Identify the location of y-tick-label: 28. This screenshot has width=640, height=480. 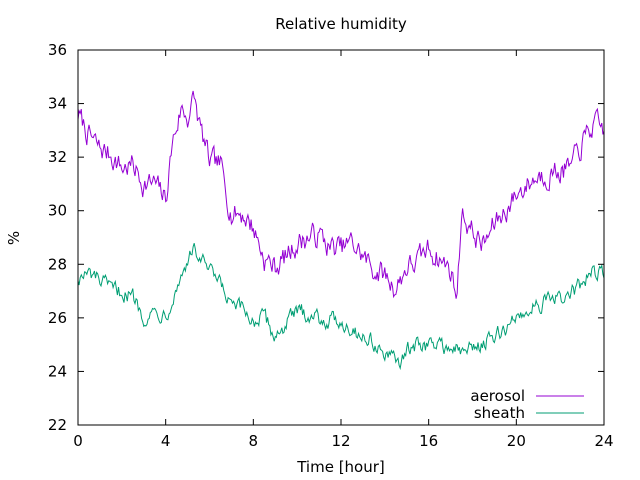
(57, 264).